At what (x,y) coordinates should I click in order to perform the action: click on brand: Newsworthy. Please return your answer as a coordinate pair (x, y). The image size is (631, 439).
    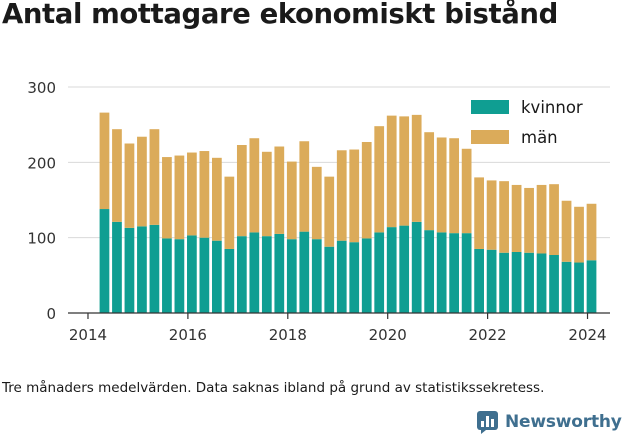
    Looking at the image, I should click on (549, 422).